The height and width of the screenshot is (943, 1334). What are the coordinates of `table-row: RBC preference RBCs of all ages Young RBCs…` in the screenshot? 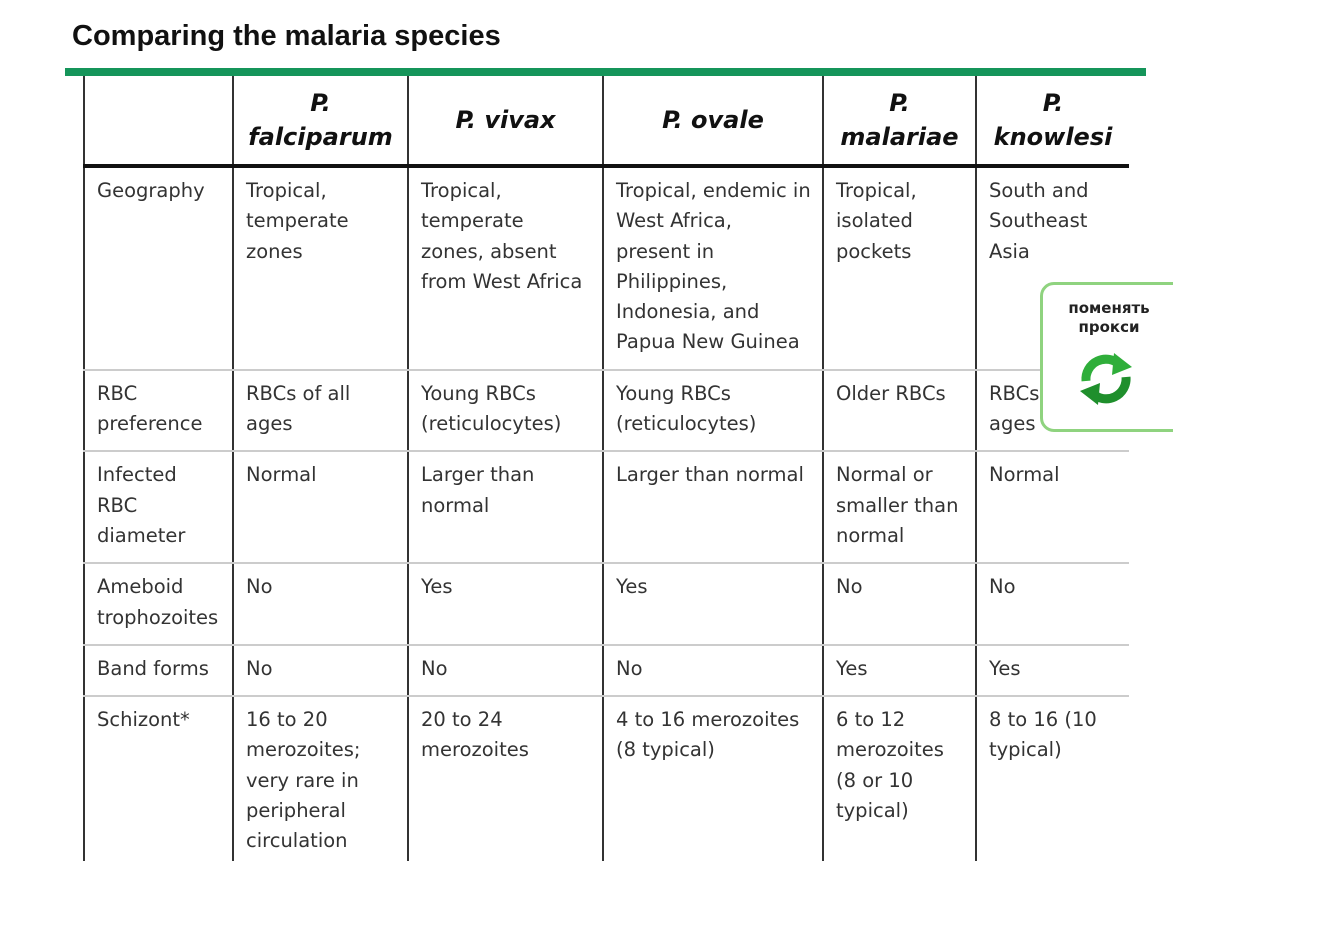 It's located at (606, 411).